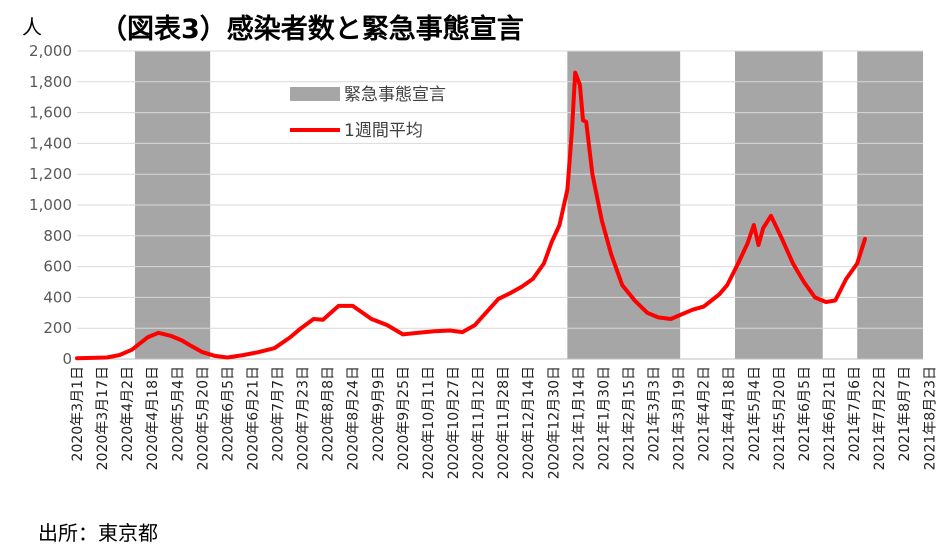 This screenshot has width=941, height=553. What do you see at coordinates (329, 413) in the screenshot?
I see `x-tick-label: 2020年8月8日` at bounding box center [329, 413].